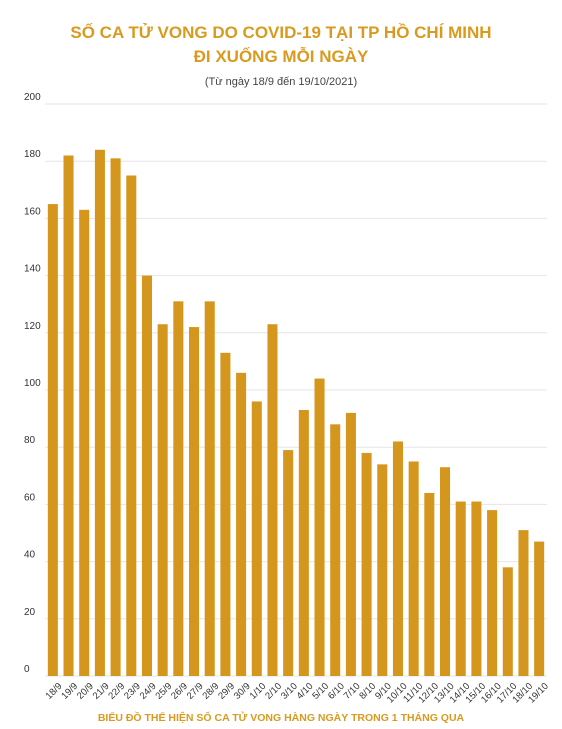 The height and width of the screenshot is (729, 562). I want to click on y-axis-ticks: 0 20 40 60 80 100 120 140 160 180 200, so click(32, 383).